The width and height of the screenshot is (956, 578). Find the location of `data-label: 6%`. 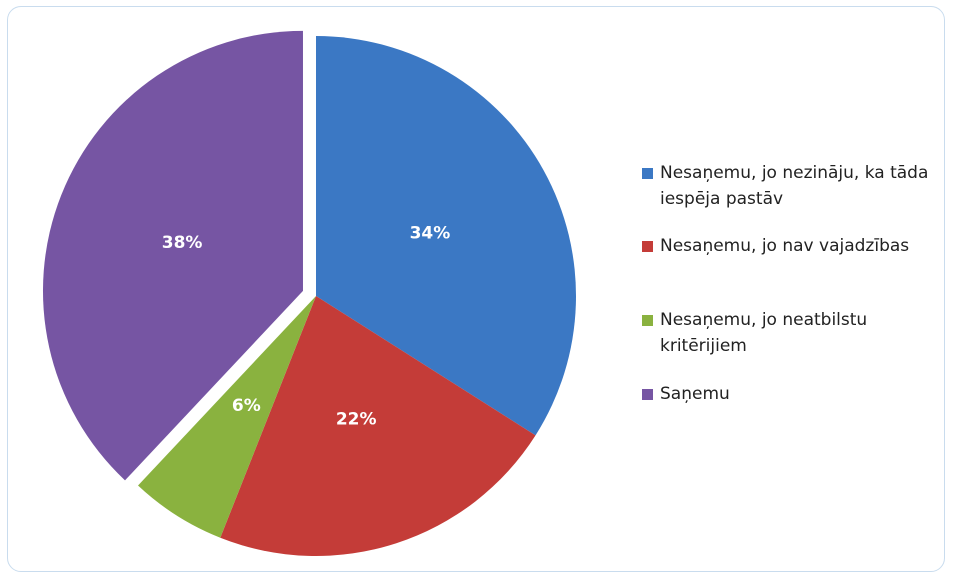

data-label: 6% is located at coordinates (246, 406).